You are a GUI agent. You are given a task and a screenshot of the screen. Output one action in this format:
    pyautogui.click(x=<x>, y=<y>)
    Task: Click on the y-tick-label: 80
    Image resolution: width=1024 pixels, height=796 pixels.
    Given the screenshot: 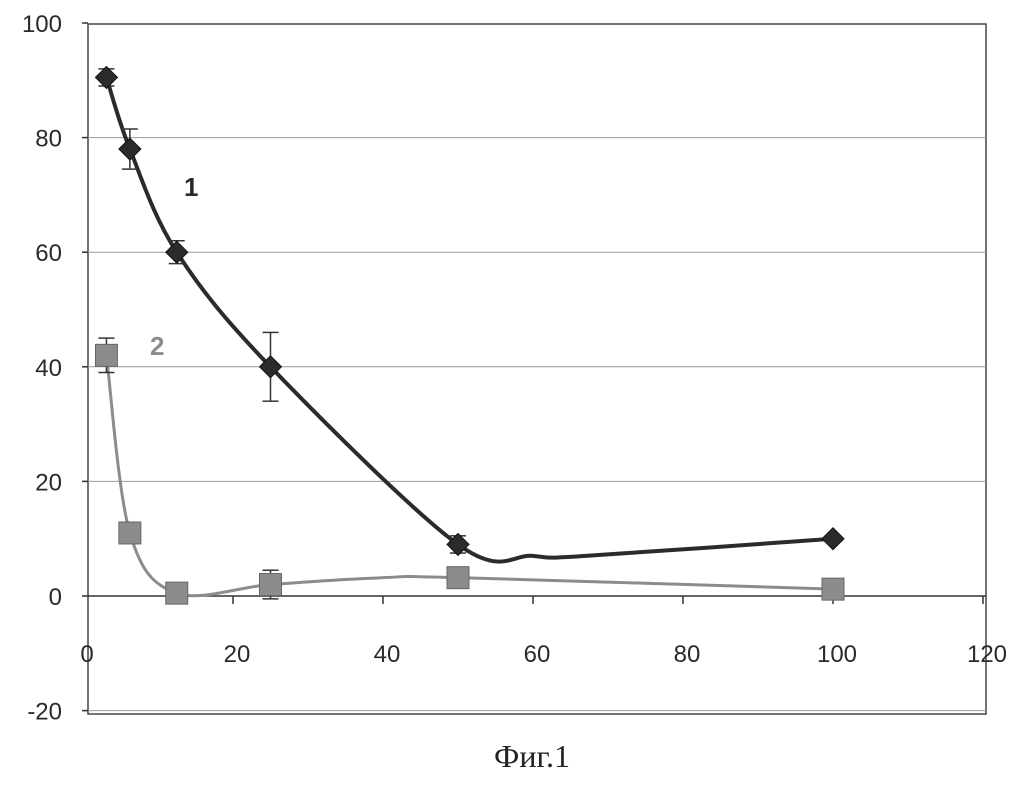 What is the action you would take?
    pyautogui.click(x=48, y=139)
    